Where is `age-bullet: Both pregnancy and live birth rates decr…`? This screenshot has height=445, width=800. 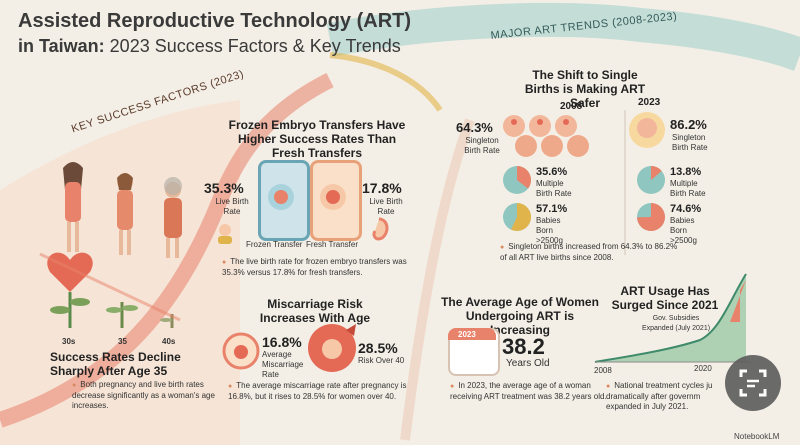
age-bullet: Both pregnancy and live birth rates decr… is located at coordinates (147, 395).